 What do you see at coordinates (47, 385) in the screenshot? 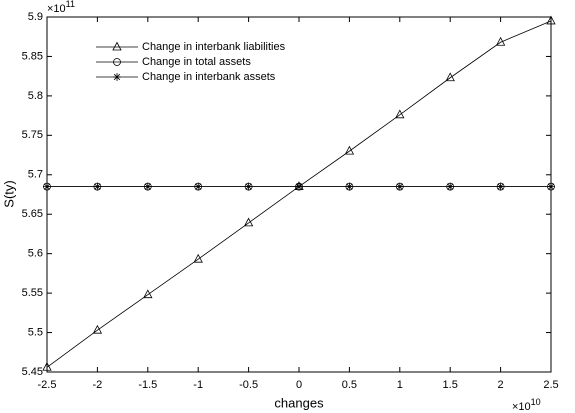
I see `x-tick-label: -2.5` at bounding box center [47, 385].